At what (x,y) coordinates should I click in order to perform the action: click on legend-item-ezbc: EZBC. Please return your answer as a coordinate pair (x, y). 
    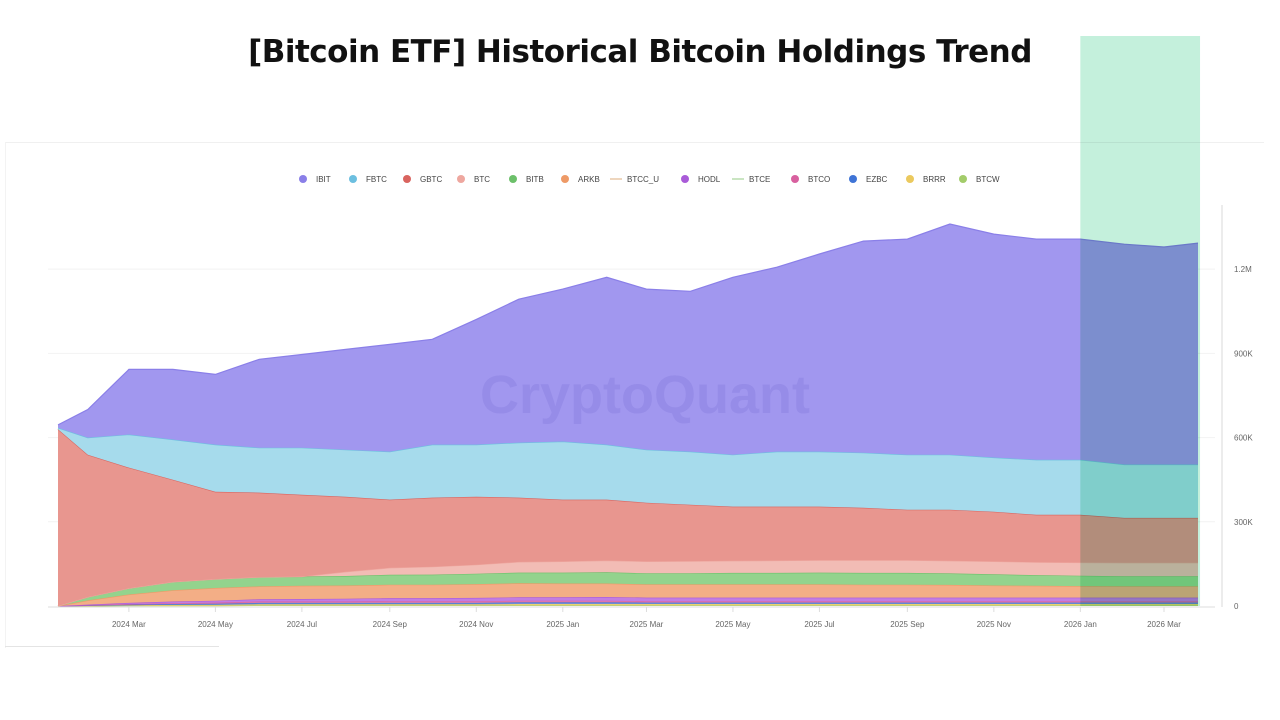
    Looking at the image, I should click on (868, 179).